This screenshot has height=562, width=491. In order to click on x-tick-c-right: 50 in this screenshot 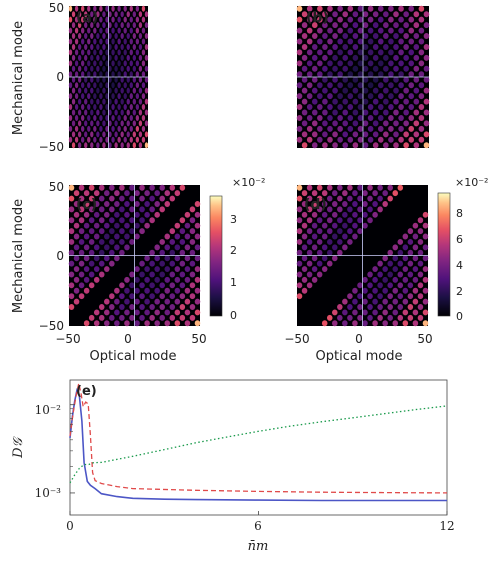, I will do `click(198, 339)`.